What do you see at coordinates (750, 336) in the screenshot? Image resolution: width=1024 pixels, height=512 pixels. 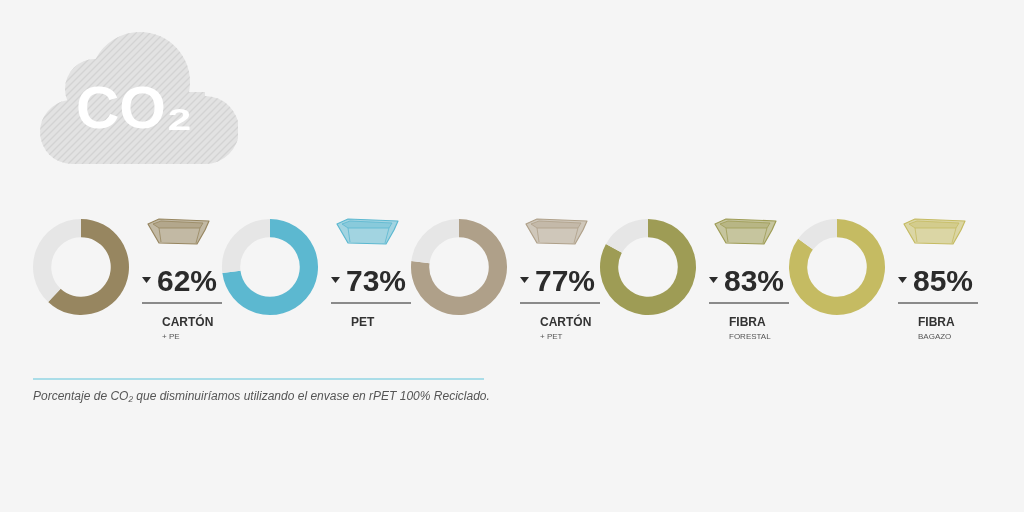 I see `text: FORESTAL` at bounding box center [750, 336].